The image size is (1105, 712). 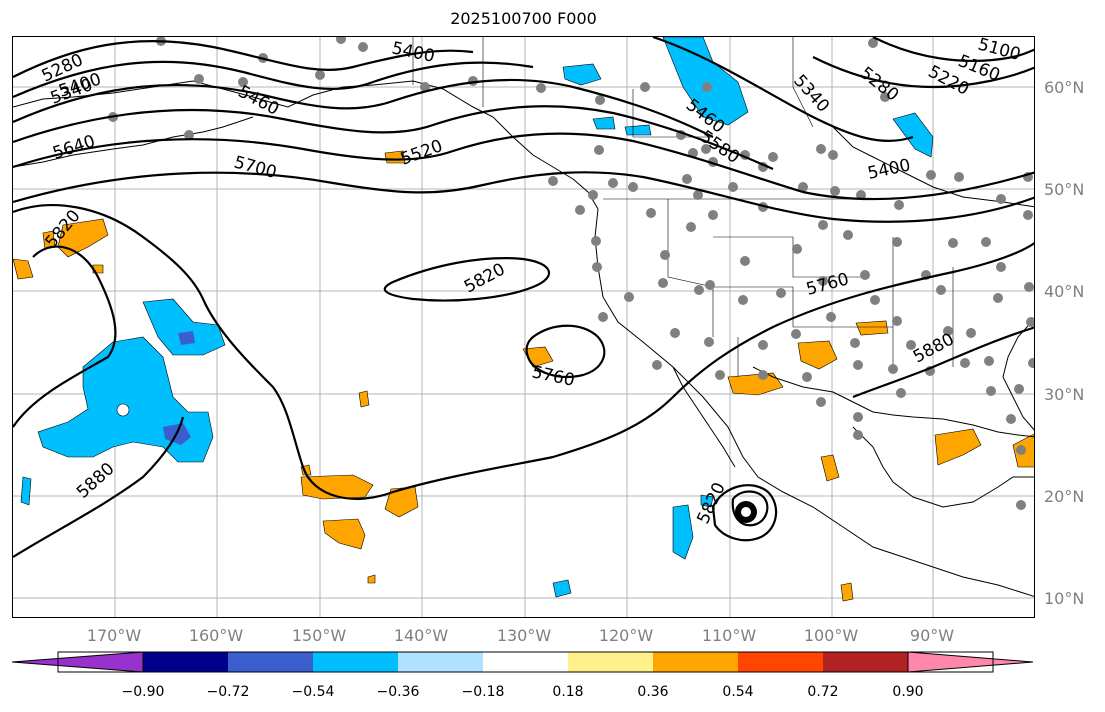 I want to click on colorbar-tick-neg036: −0.36, so click(x=398, y=692).